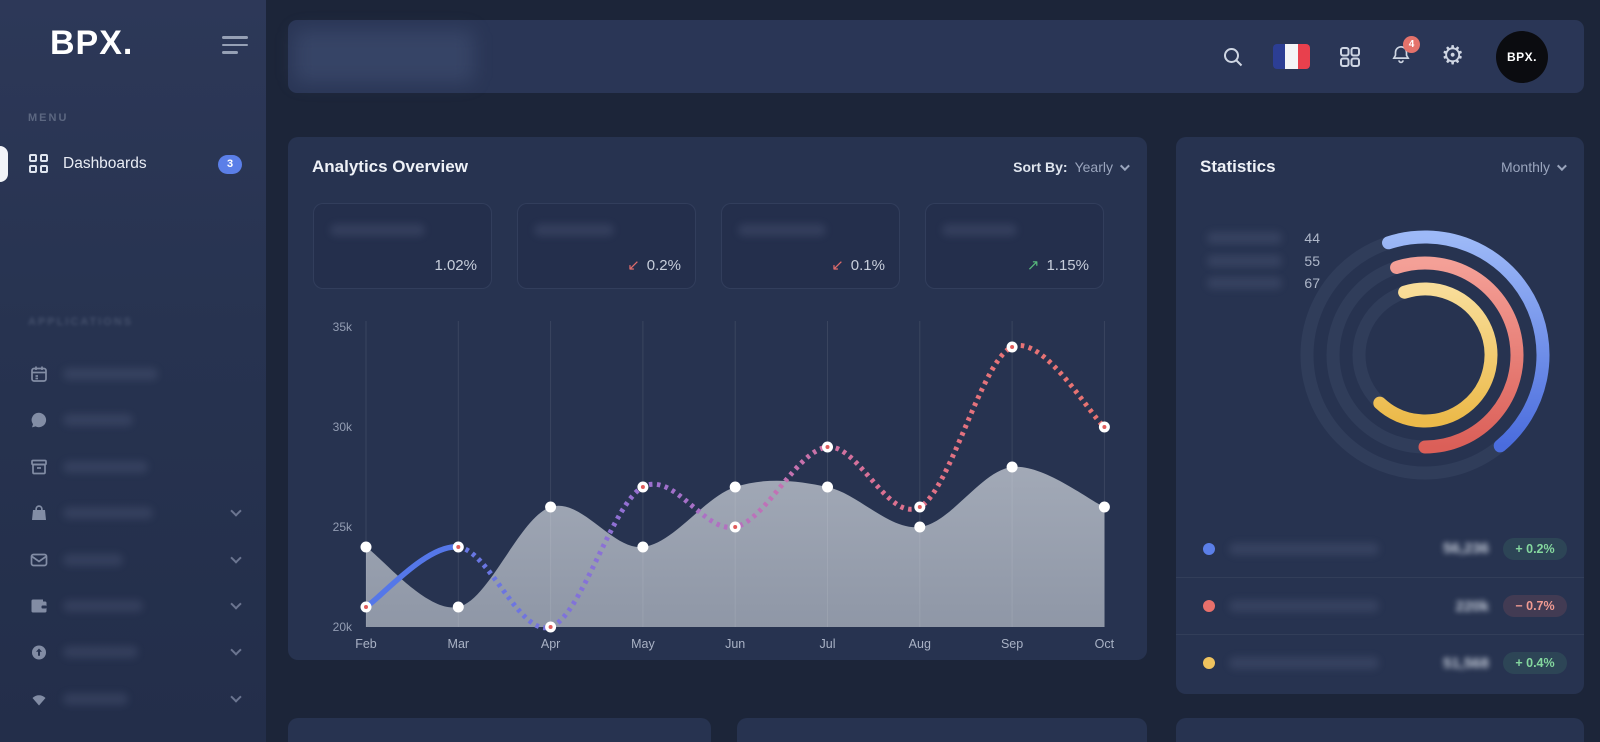 This screenshot has height=742, width=1600. What do you see at coordinates (643, 644) in the screenshot?
I see `svg-text: May` at bounding box center [643, 644].